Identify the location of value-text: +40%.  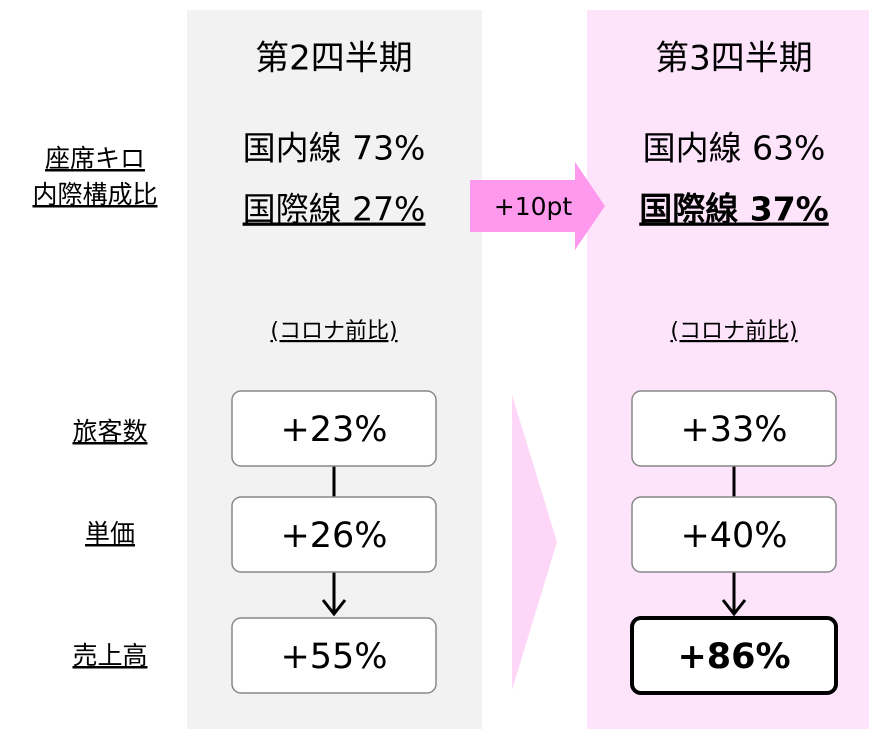
(733, 536).